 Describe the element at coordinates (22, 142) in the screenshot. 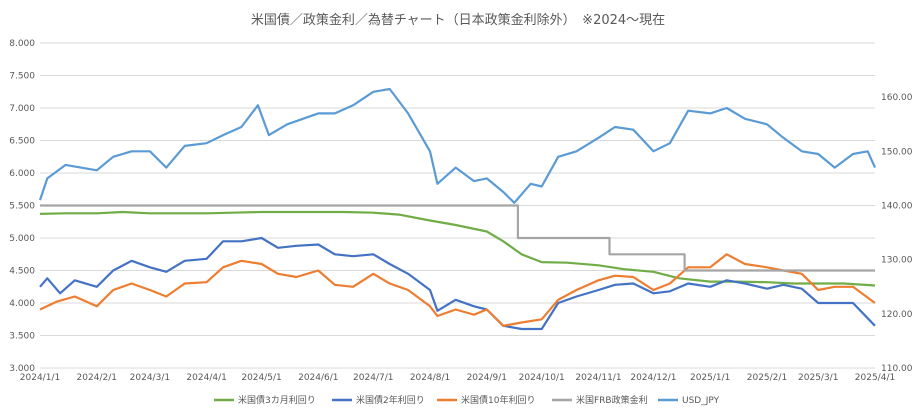

I see `left-axis-tick-label: 6.500` at that location.